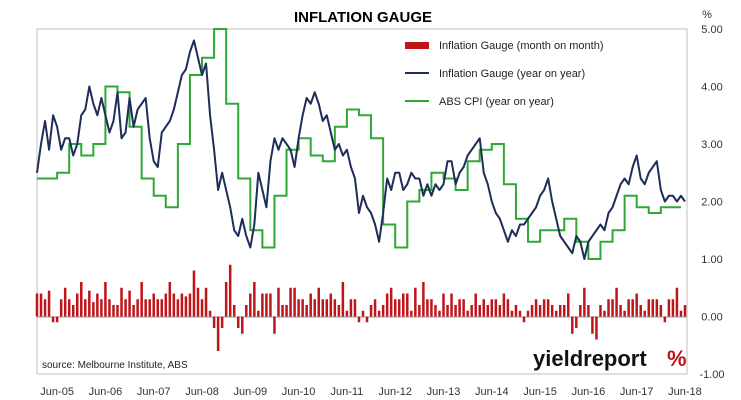 The width and height of the screenshot is (741, 400). I want to click on x-tick-label: Jun-13, so click(444, 392).